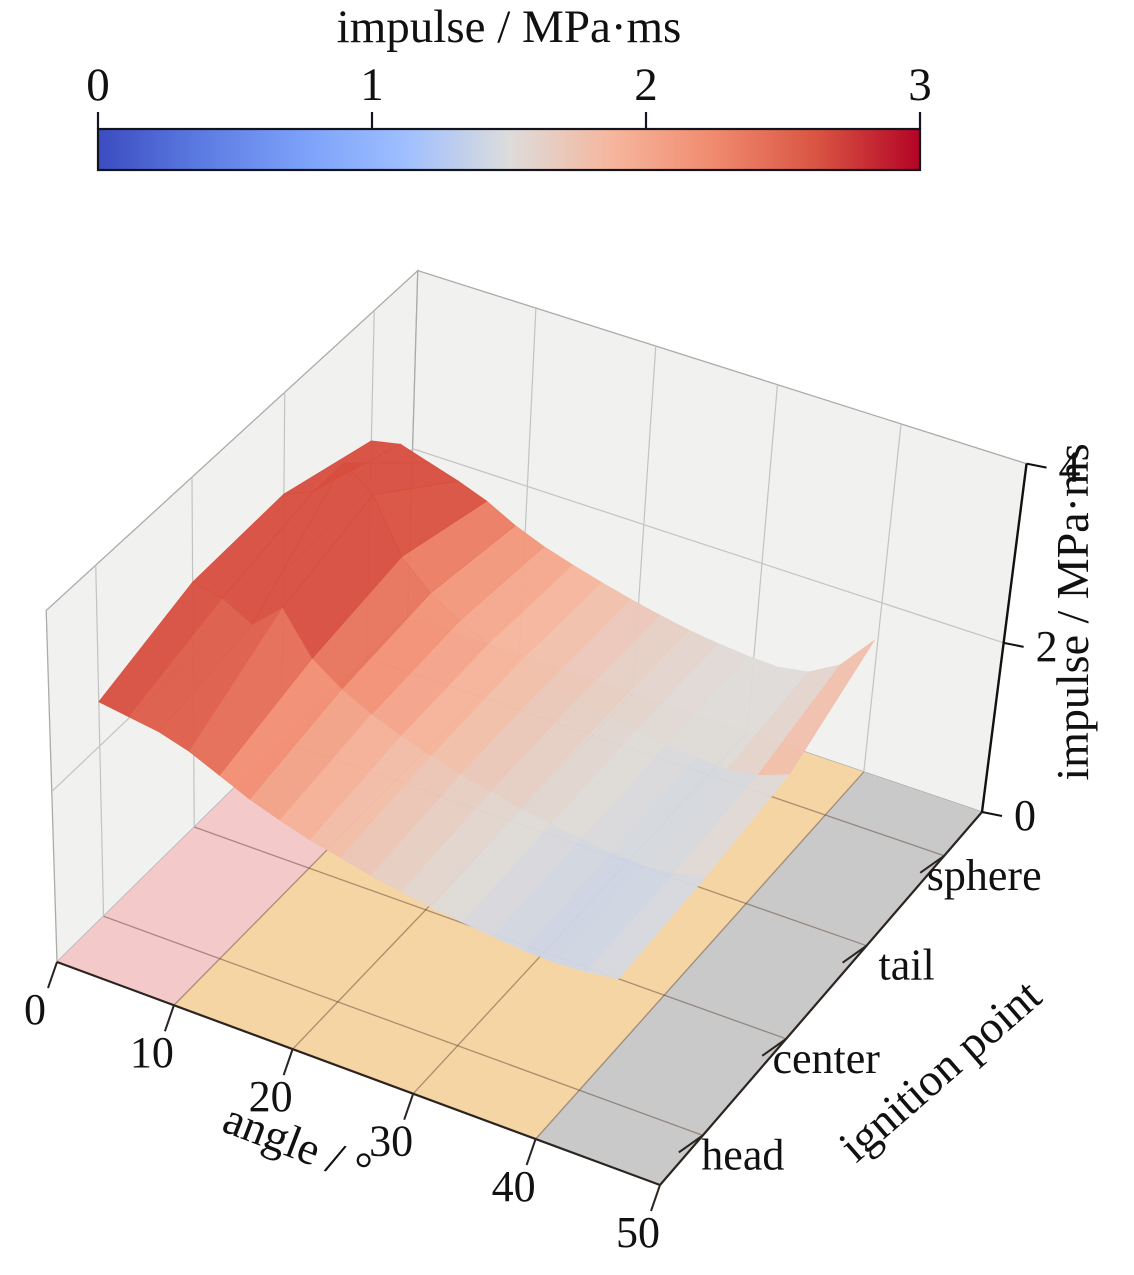  I want to click on colorbar-tick-label: 1, so click(372, 85).